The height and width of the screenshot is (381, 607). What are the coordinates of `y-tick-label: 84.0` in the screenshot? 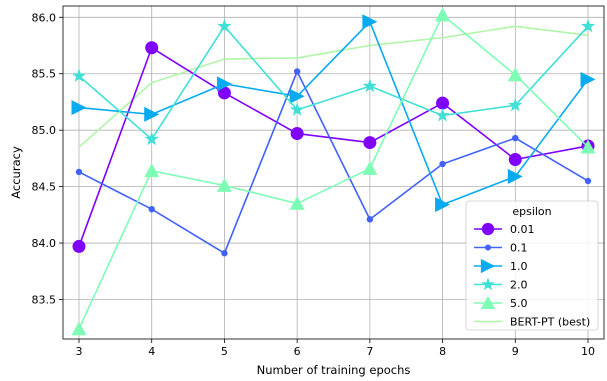 It's located at (44, 243).